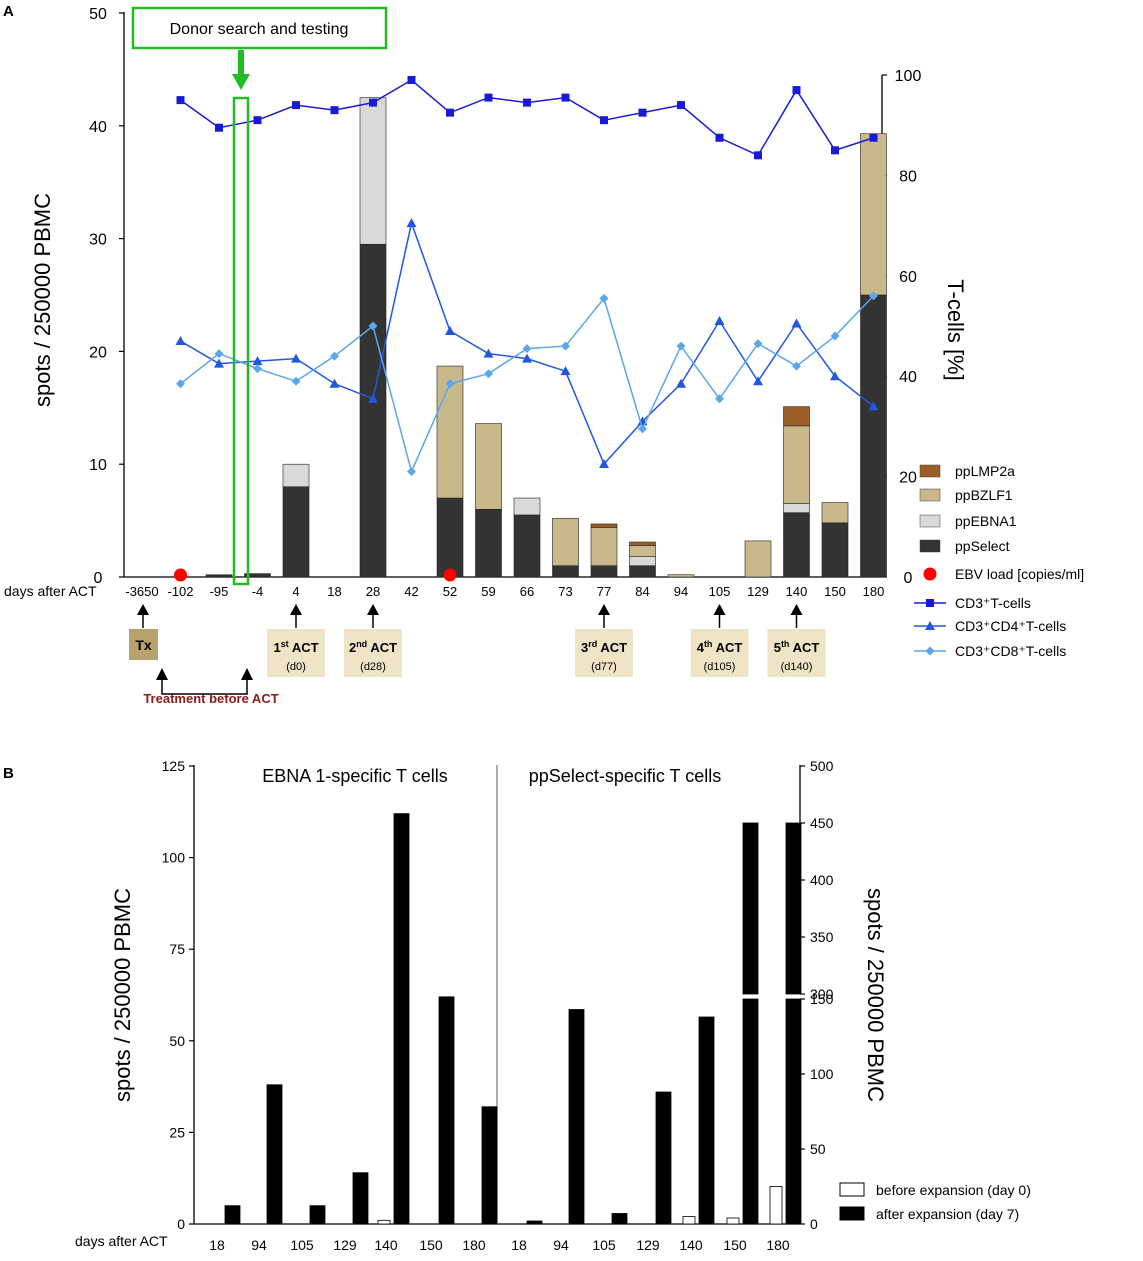  Describe the element at coordinates (985, 471) in the screenshot. I see `legend-label: ppLMP2a` at that location.